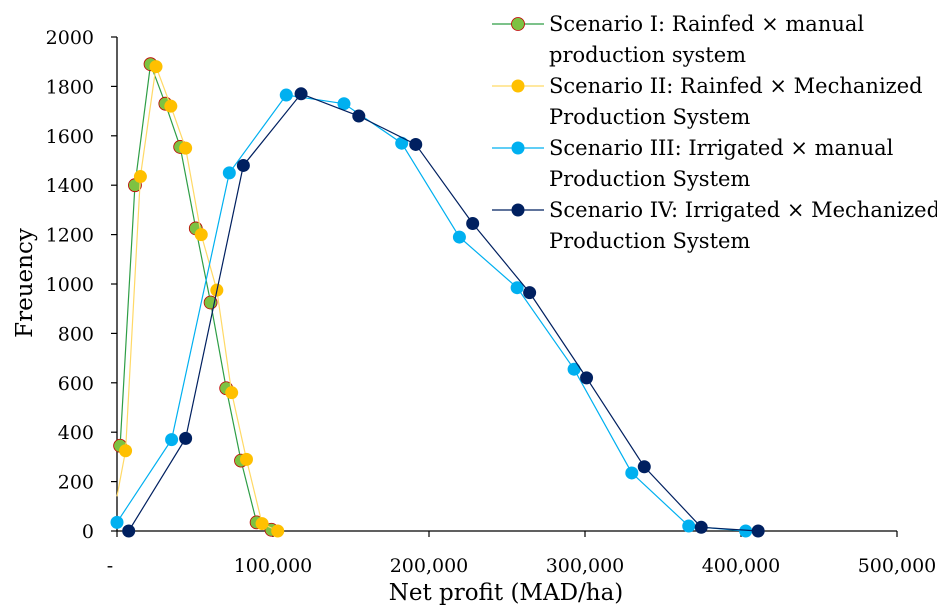  What do you see at coordinates (76, 384) in the screenshot?
I see `y-tick-label: 600` at bounding box center [76, 384].